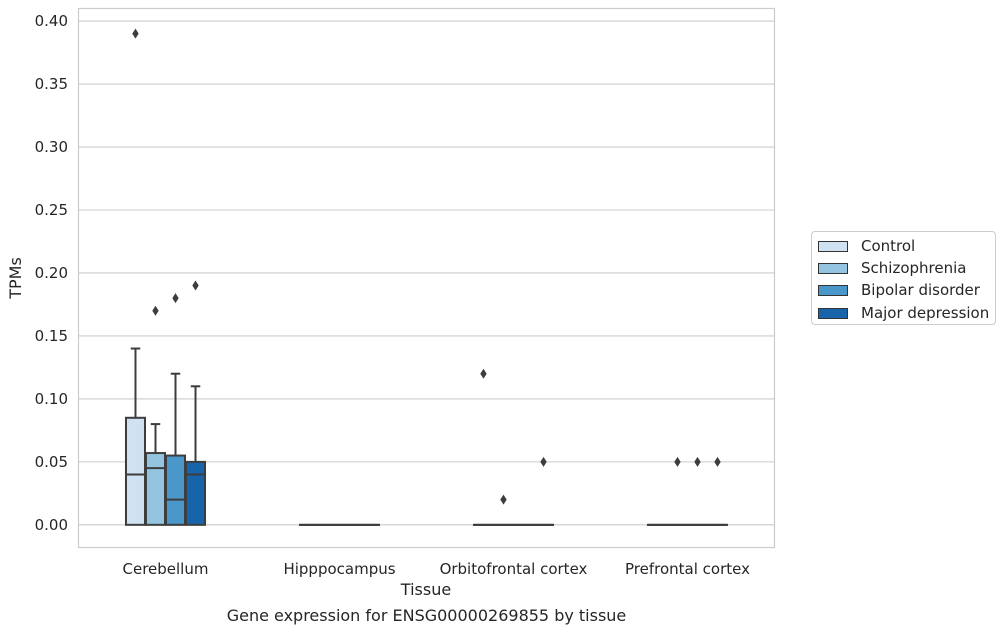 The width and height of the screenshot is (1007, 634). What do you see at coordinates (15, 278) in the screenshot?
I see `y-axis-label: TPMs` at bounding box center [15, 278].